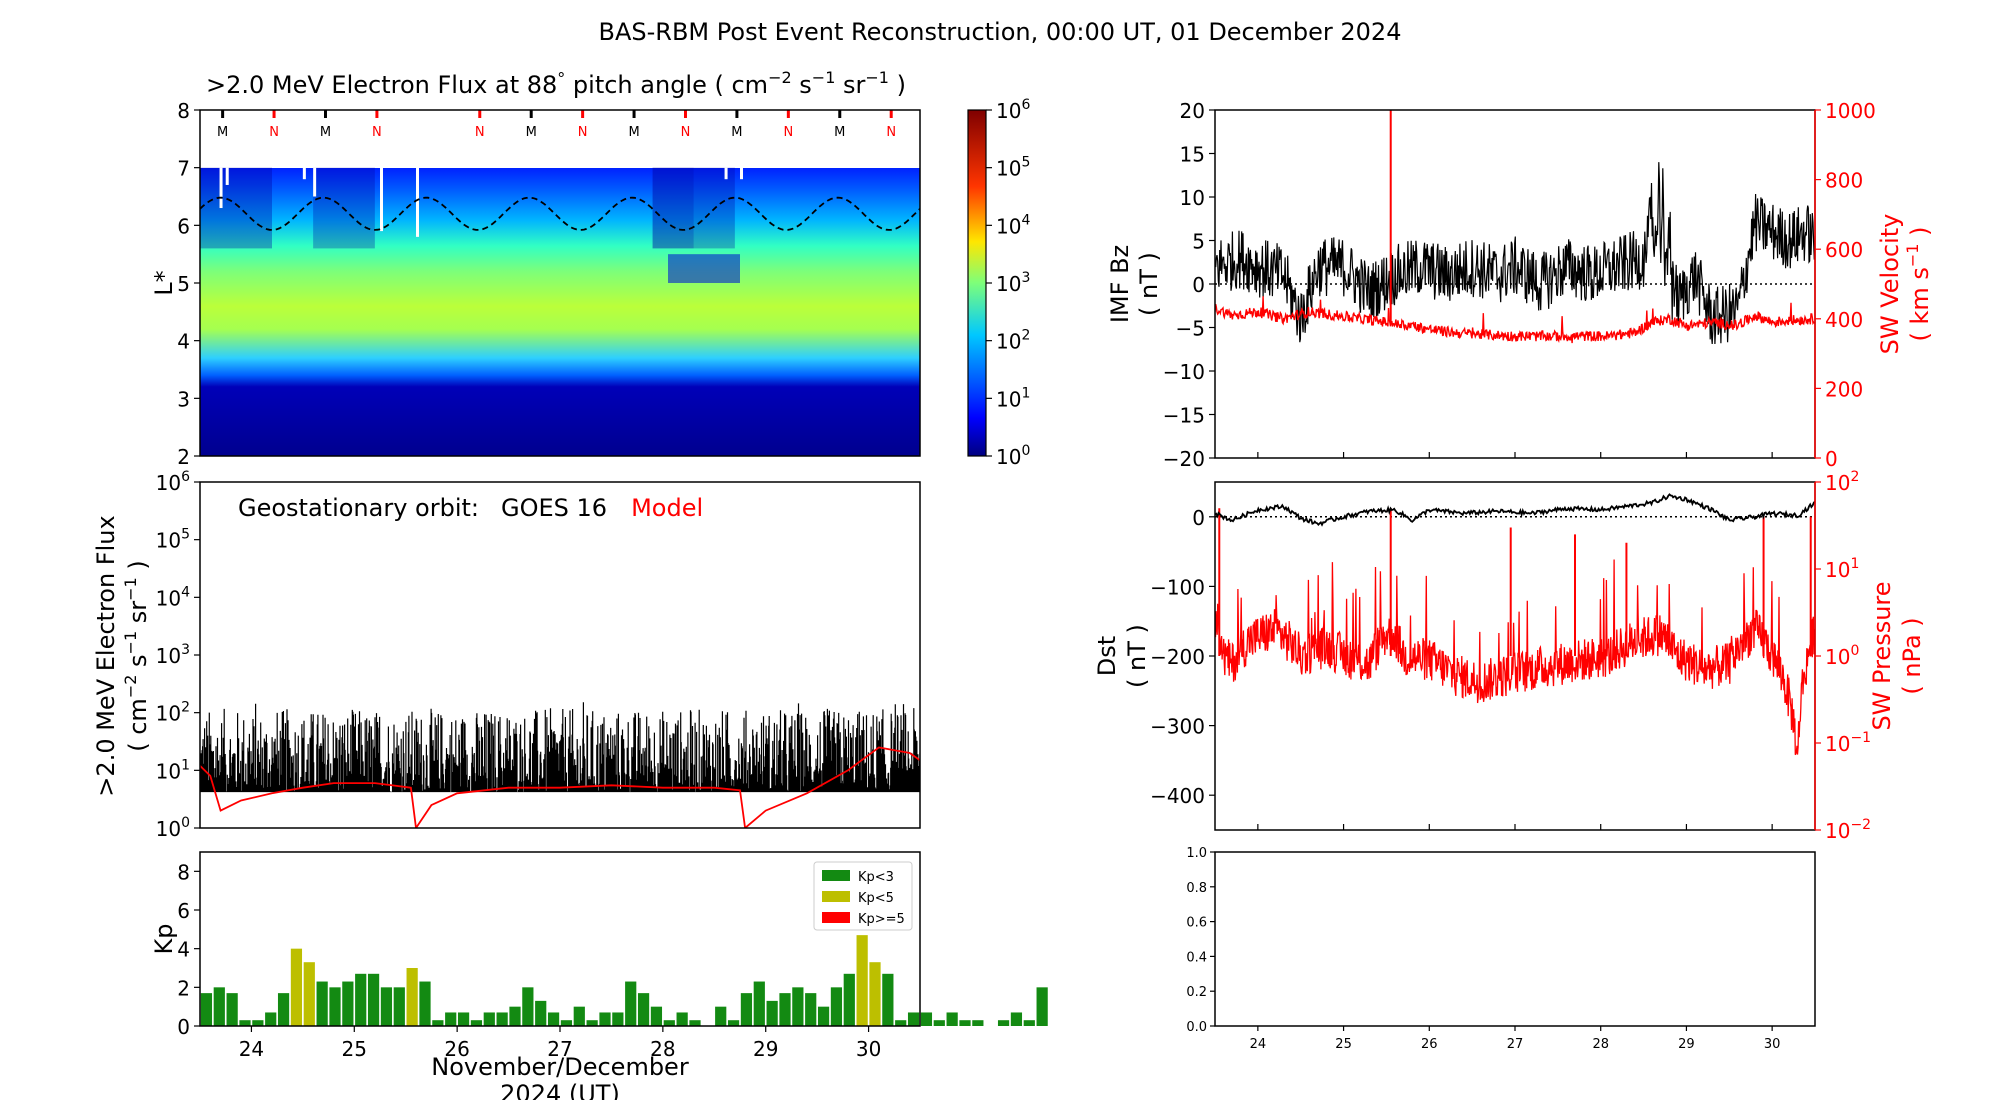  What do you see at coordinates (560, 787) in the screenshot?
I see `model-series` at bounding box center [560, 787].